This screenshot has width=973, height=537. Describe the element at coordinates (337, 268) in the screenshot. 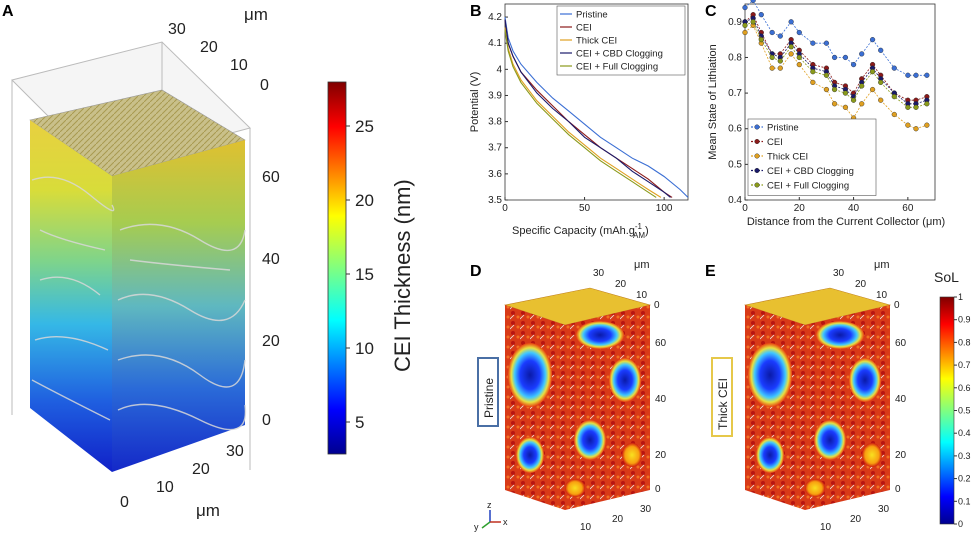

I see `panel-a-colorbar` at that location.